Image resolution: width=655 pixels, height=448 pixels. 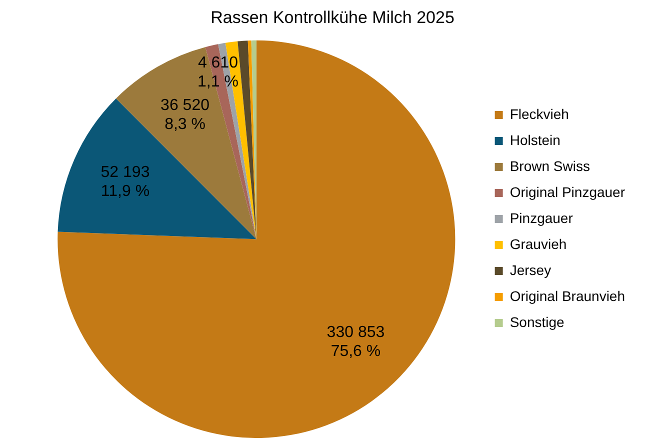 What do you see at coordinates (531, 270) in the screenshot?
I see `legend-label: Jersey` at bounding box center [531, 270].